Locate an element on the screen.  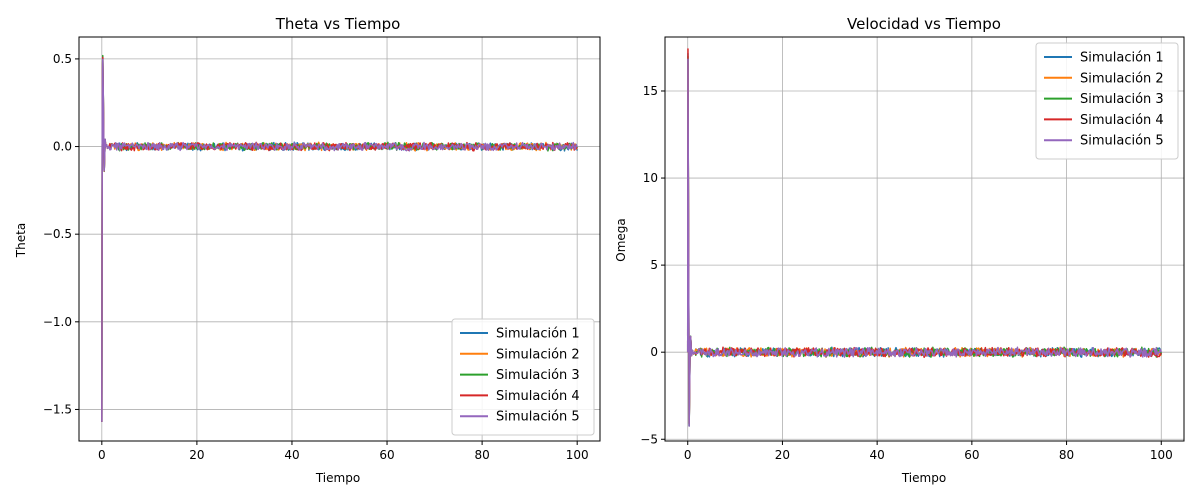
y-tick-label: −5 is located at coordinates (649, 439).